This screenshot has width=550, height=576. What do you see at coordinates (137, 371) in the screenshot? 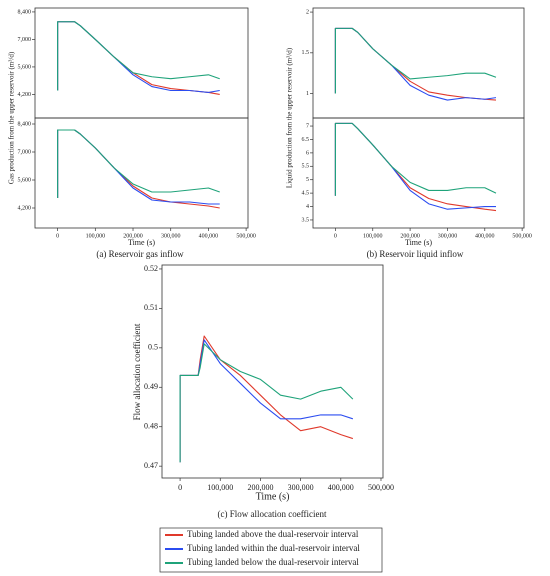
I see `y-axis-title: Flow allocation coefficient` at bounding box center [137, 371].